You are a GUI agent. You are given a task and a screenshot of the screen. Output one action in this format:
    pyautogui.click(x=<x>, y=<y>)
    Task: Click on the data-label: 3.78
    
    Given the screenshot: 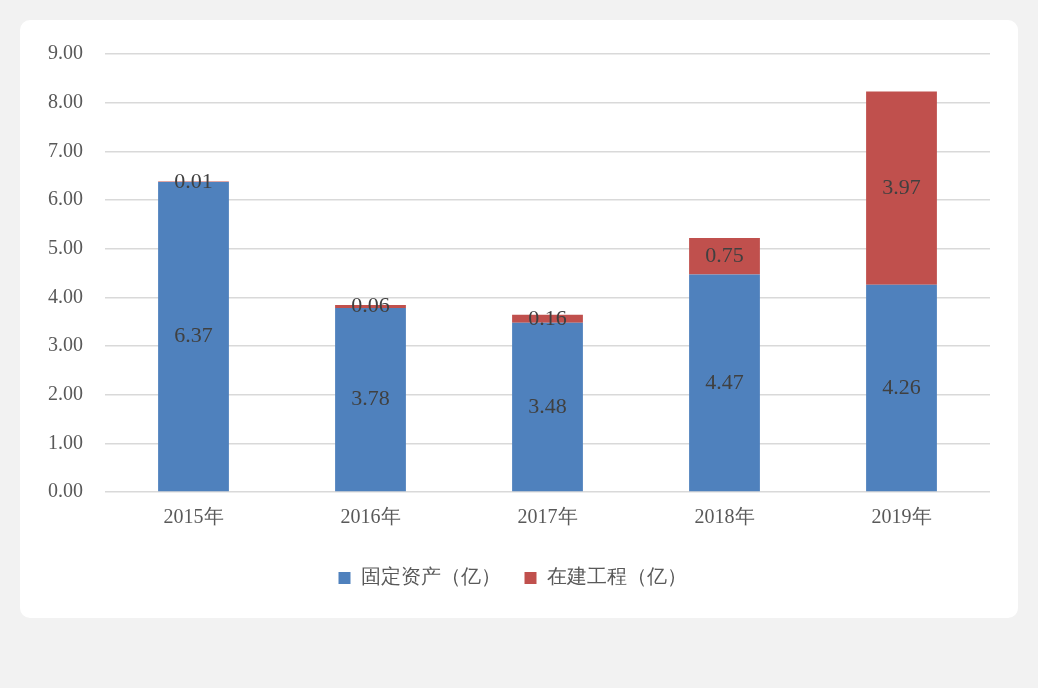 What is the action you would take?
    pyautogui.click(x=370, y=398)
    